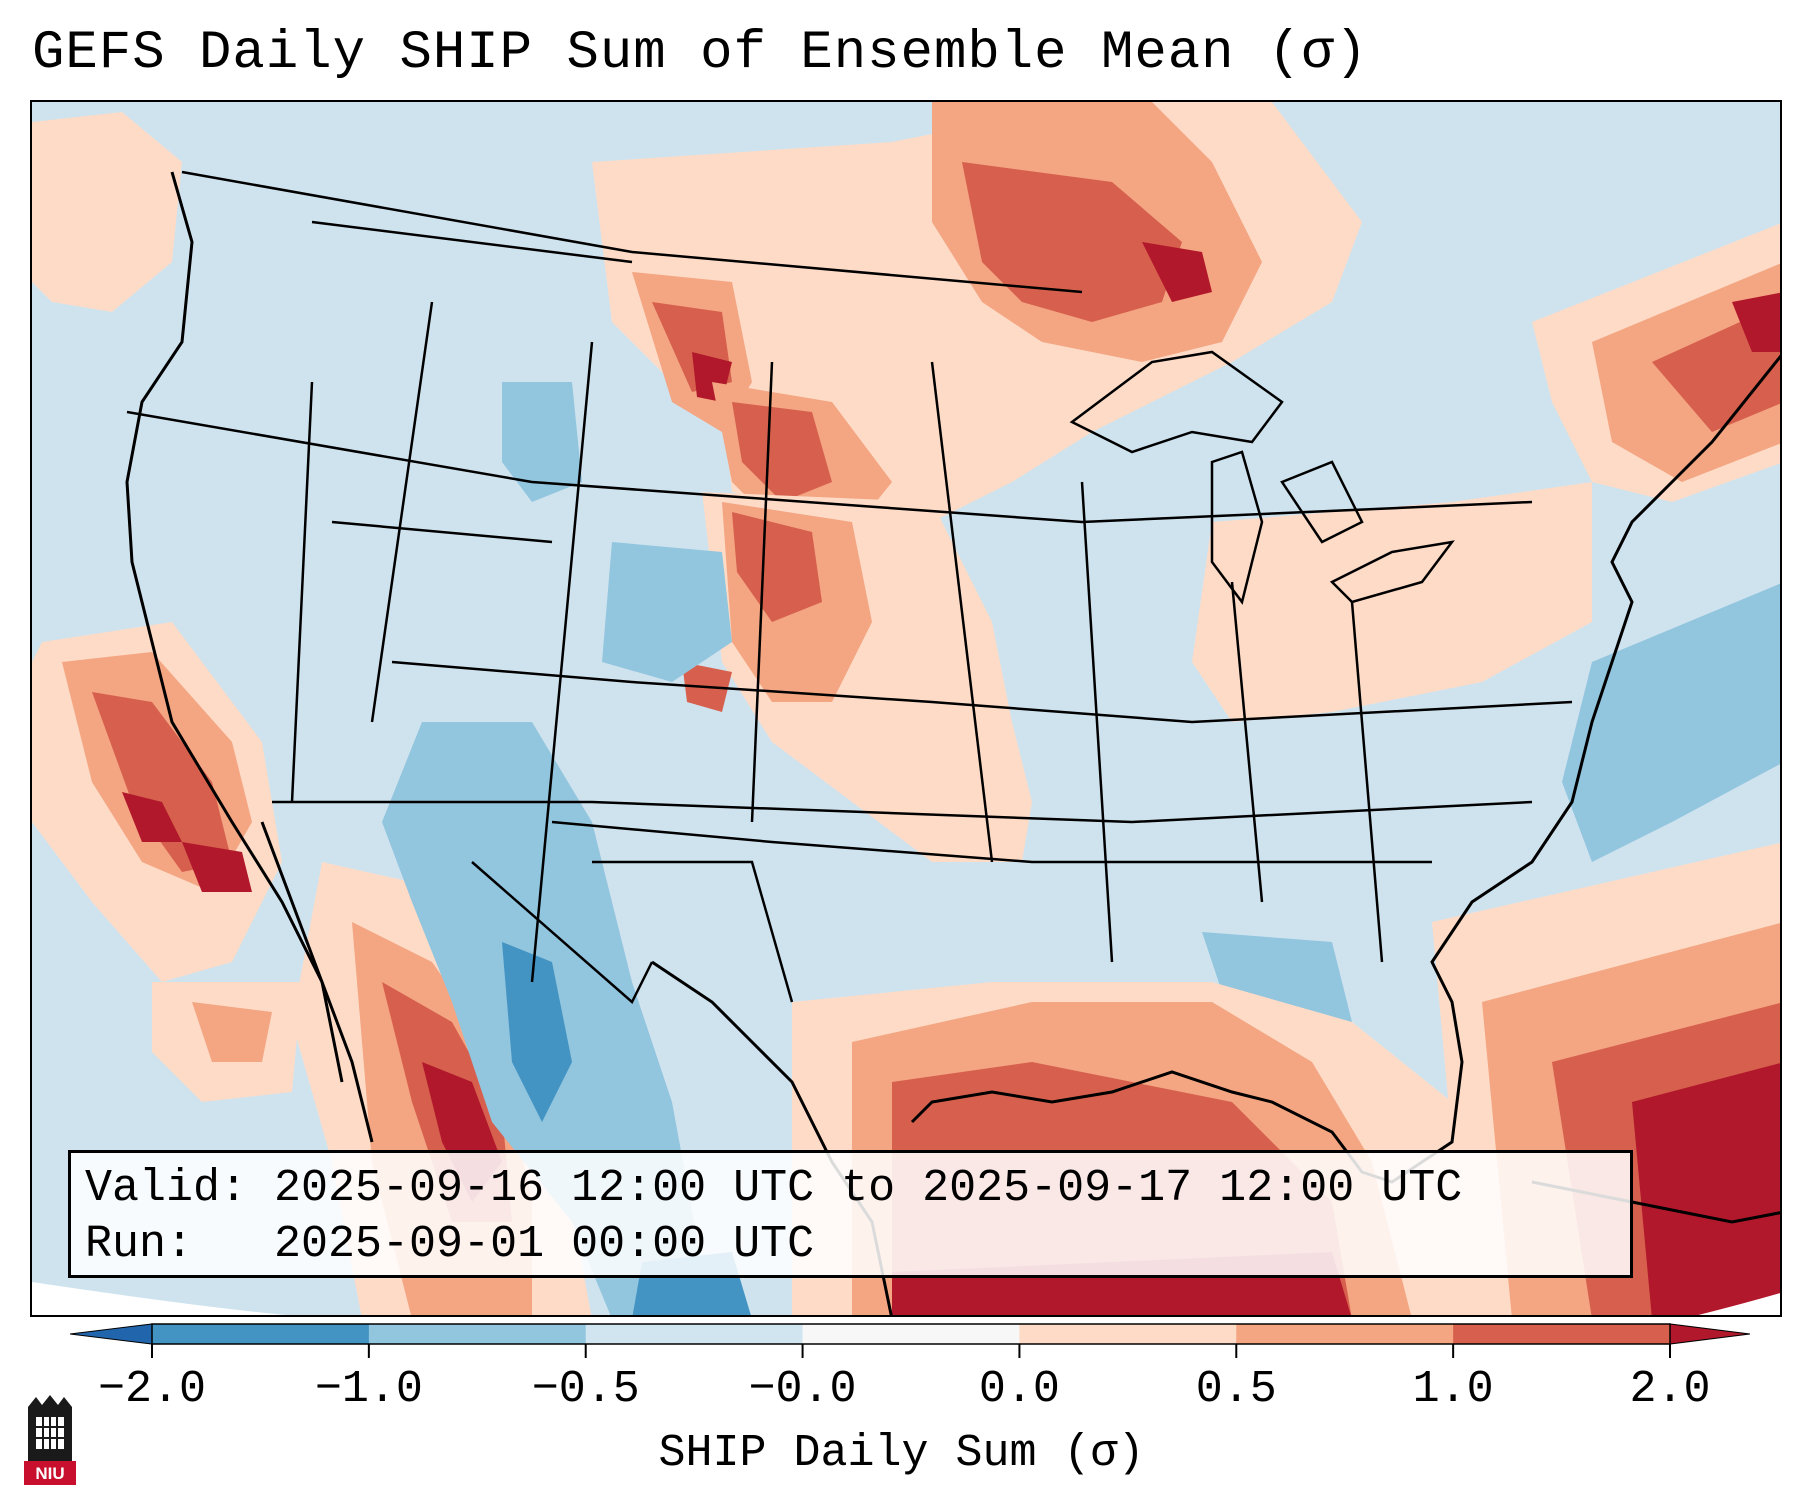 The width and height of the screenshot is (1803, 1506). I want to click on colorbar-outline, so click(911, 1334).